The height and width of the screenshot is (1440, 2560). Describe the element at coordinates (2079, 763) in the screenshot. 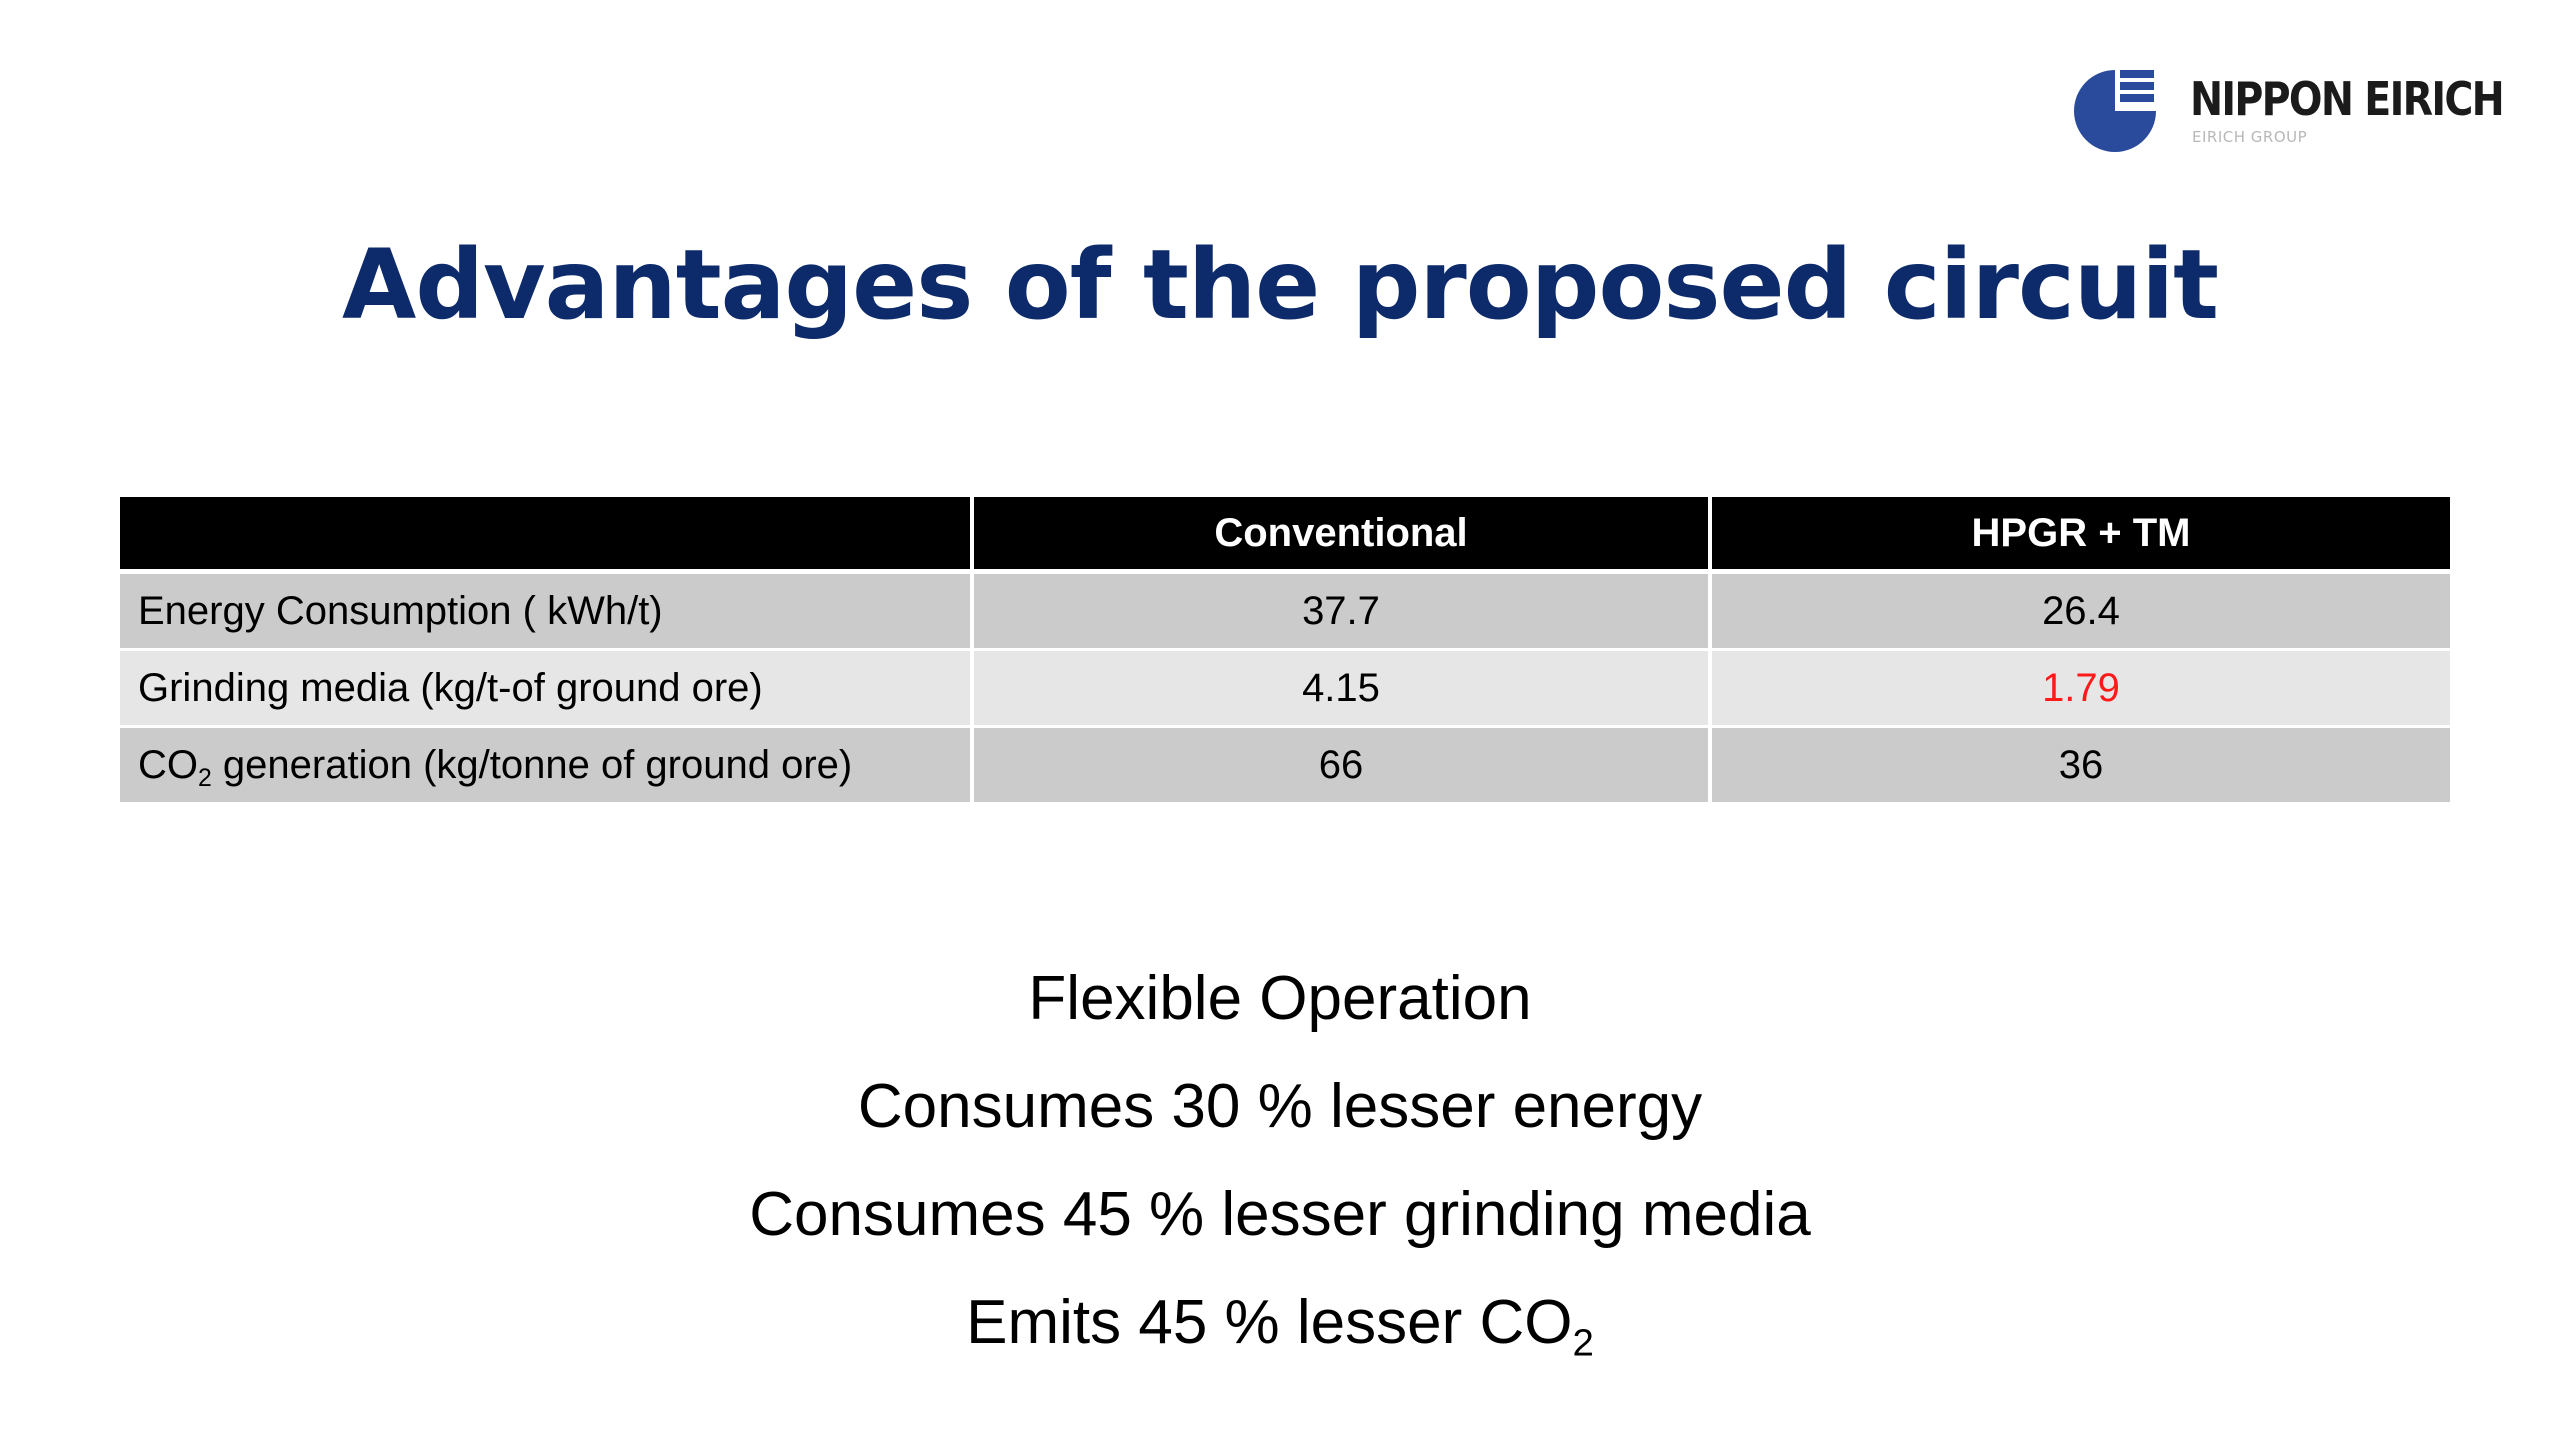

I see `cell-hpgr-tm-co2: 36` at that location.